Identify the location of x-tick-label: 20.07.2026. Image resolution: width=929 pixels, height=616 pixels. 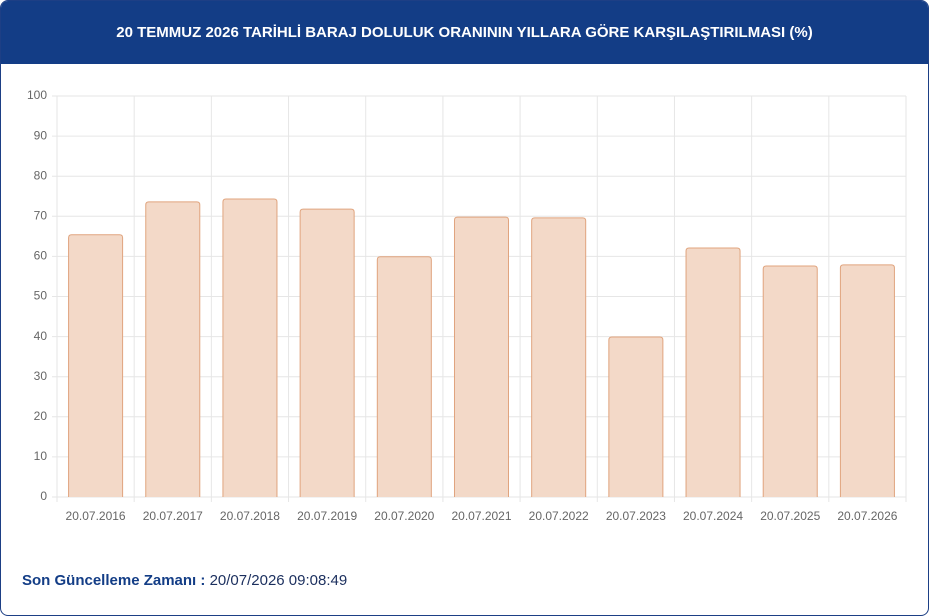
(867, 516).